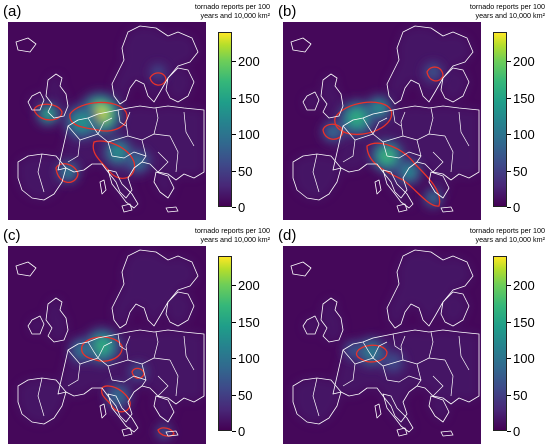 This screenshot has height=447, width=550. Describe the element at coordinates (287, 235) in the screenshot. I see `panel-label: (d)` at that location.